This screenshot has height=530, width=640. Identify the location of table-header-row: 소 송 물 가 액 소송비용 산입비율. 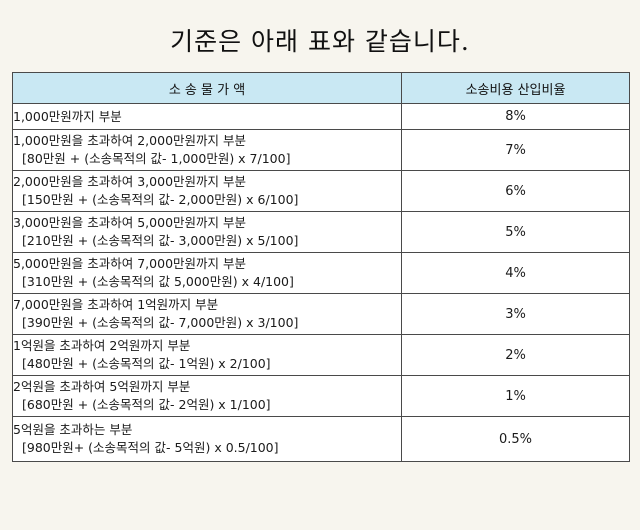
(321, 88).